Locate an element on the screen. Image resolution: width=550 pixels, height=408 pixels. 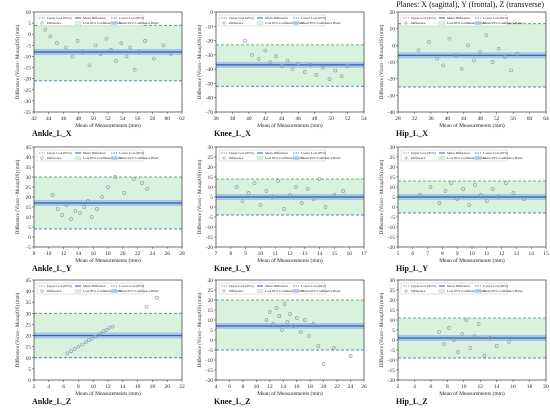
y-tick-label: 15 is located at coordinates (29, 348).